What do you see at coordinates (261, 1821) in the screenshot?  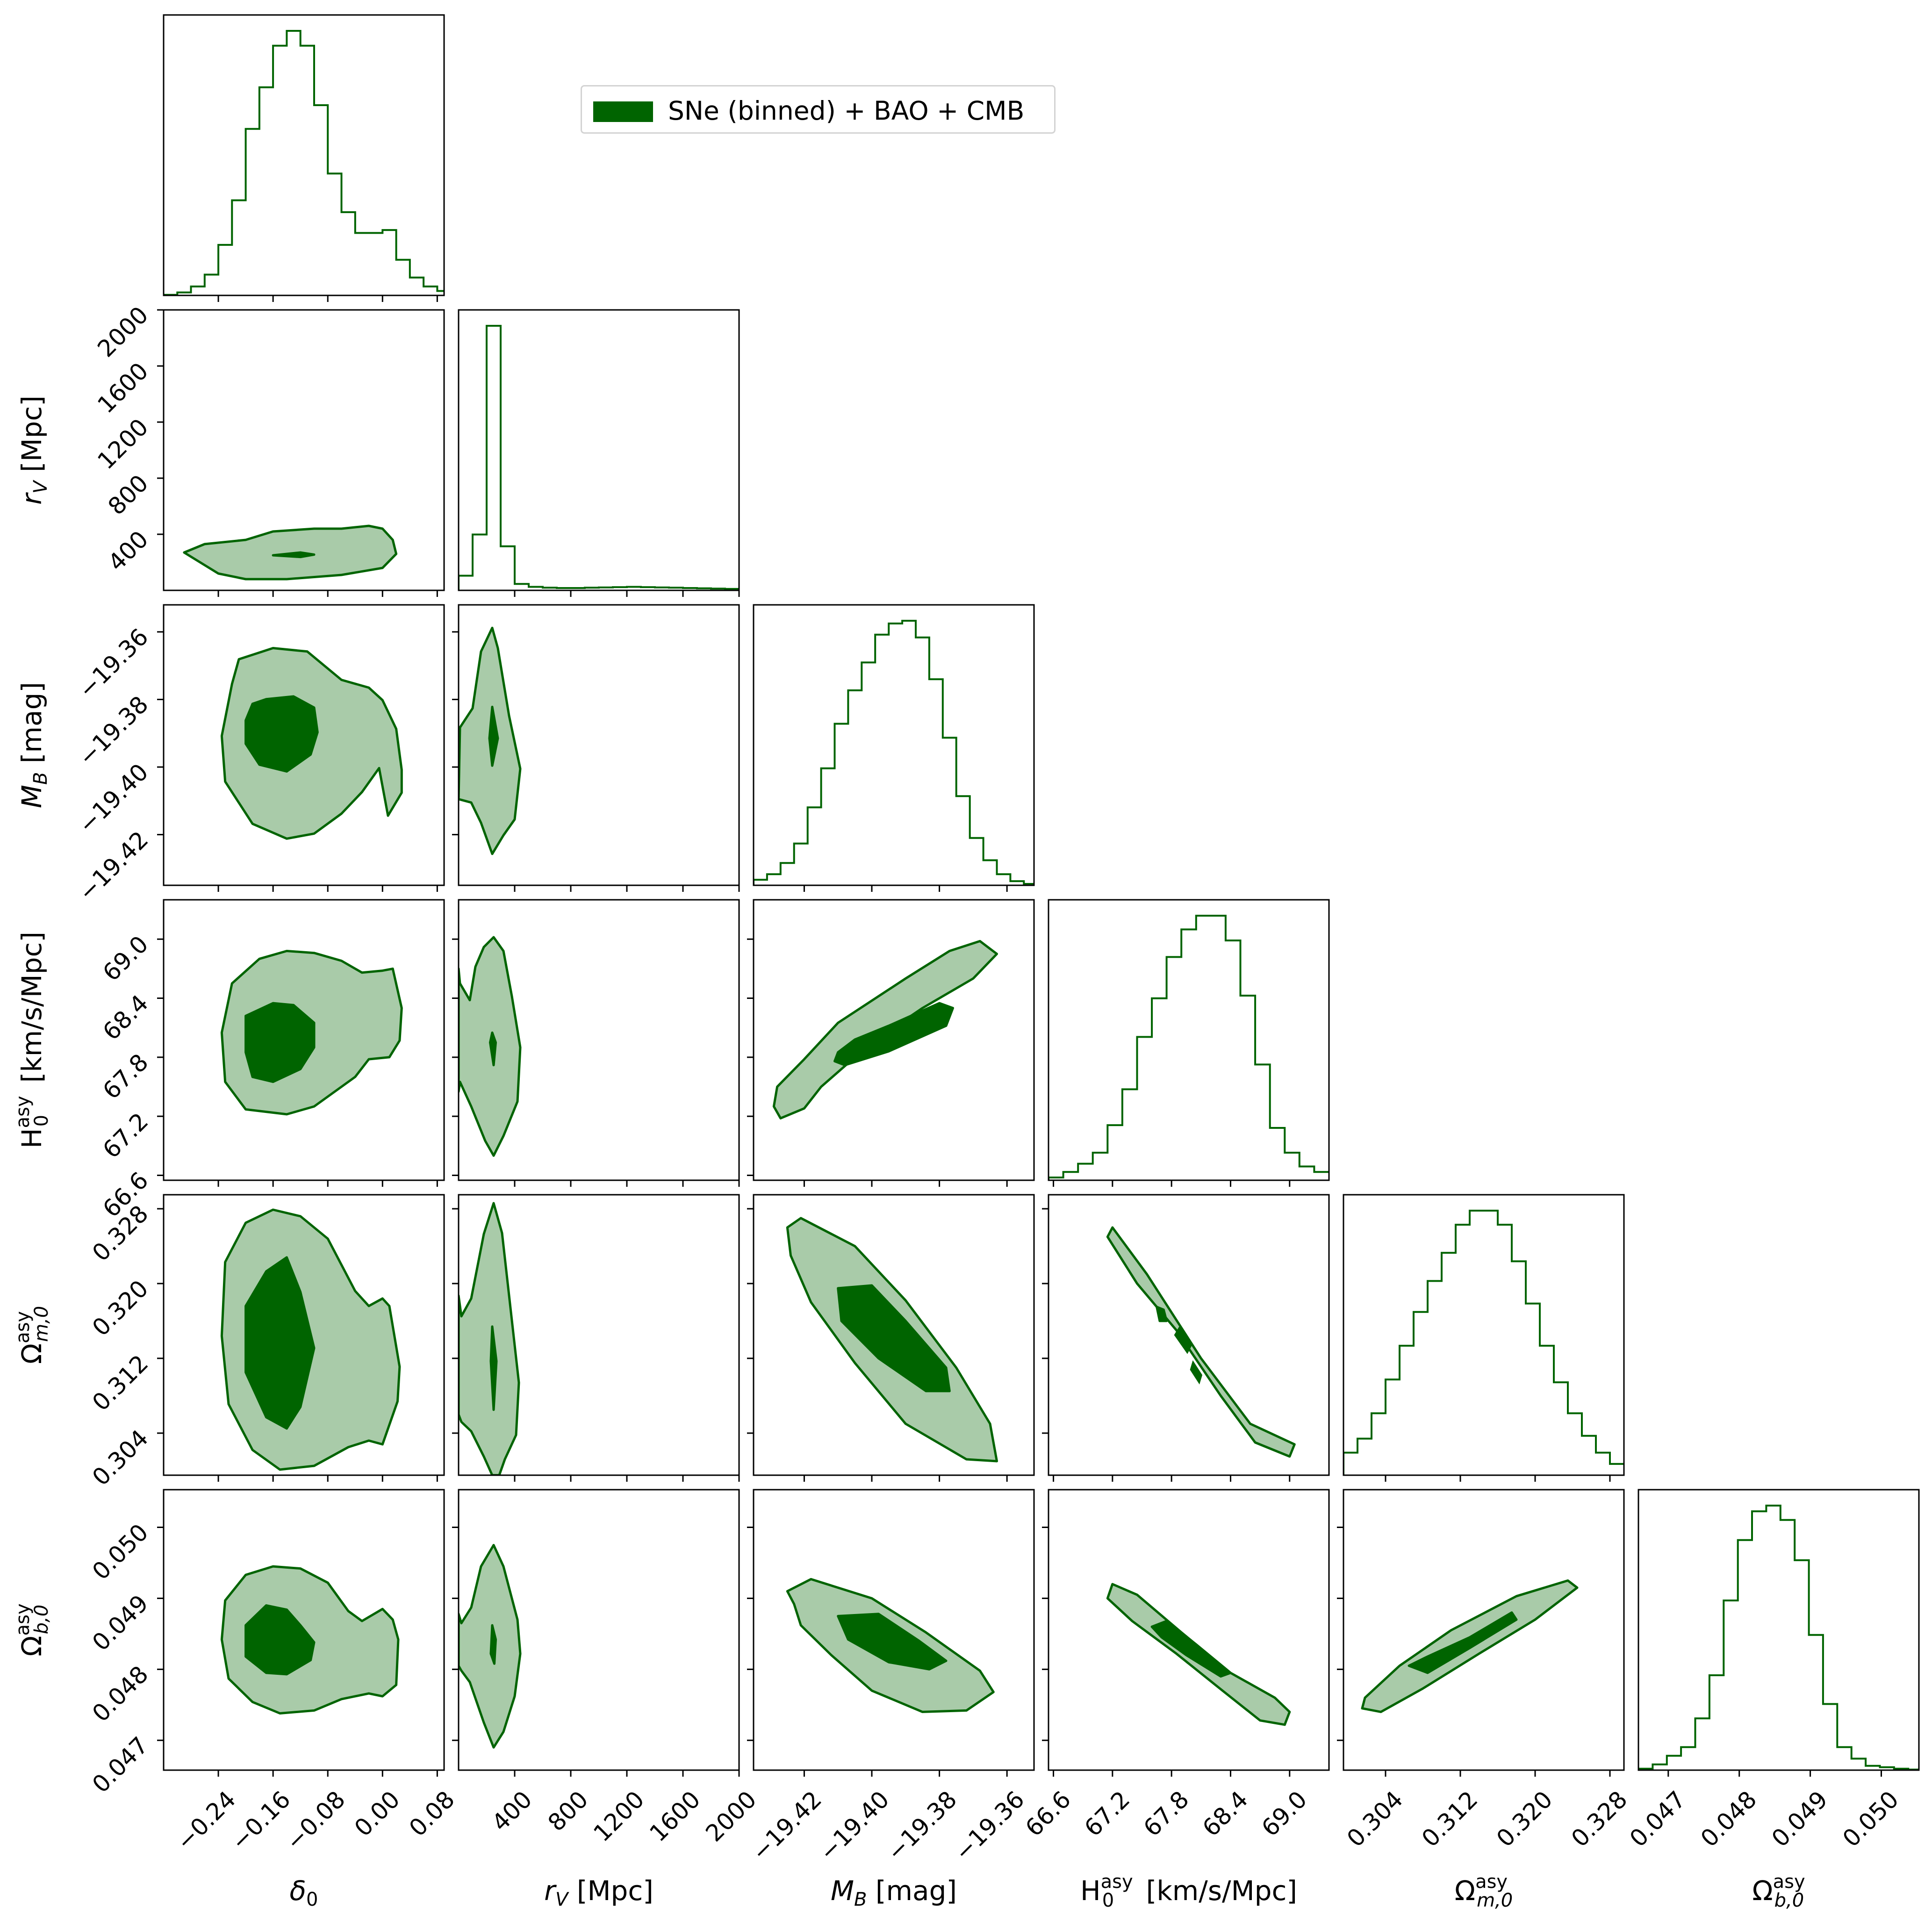 I see `x-tick-label: −0.16` at bounding box center [261, 1821].